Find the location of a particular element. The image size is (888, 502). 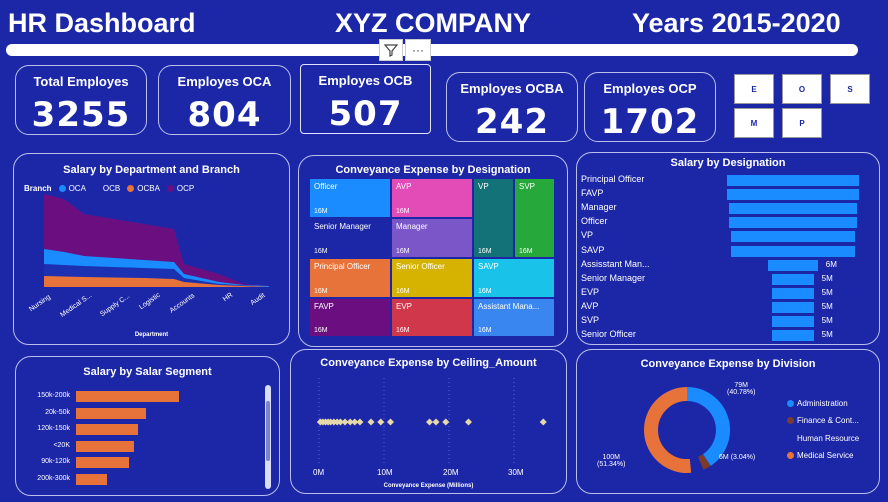

slicer-button-p: P is located at coordinates (802, 123).